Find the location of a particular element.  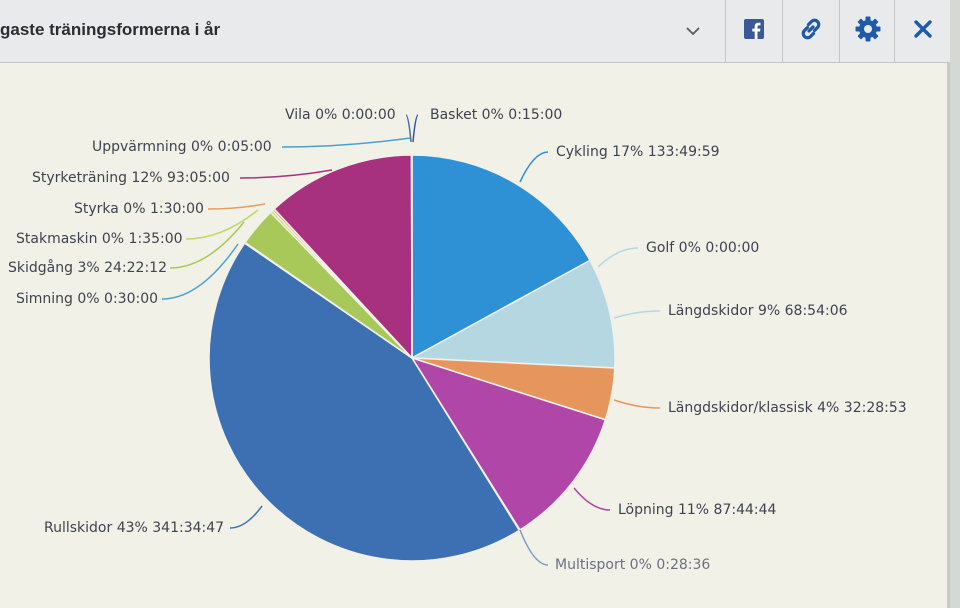

slice-label: Löpning 11% 87:44:44 is located at coordinates (697, 510).